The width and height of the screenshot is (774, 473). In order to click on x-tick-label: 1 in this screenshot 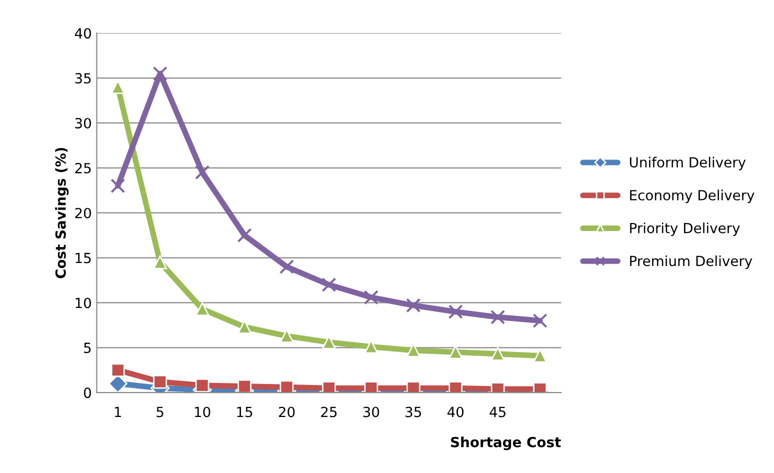, I will do `click(117, 412)`.